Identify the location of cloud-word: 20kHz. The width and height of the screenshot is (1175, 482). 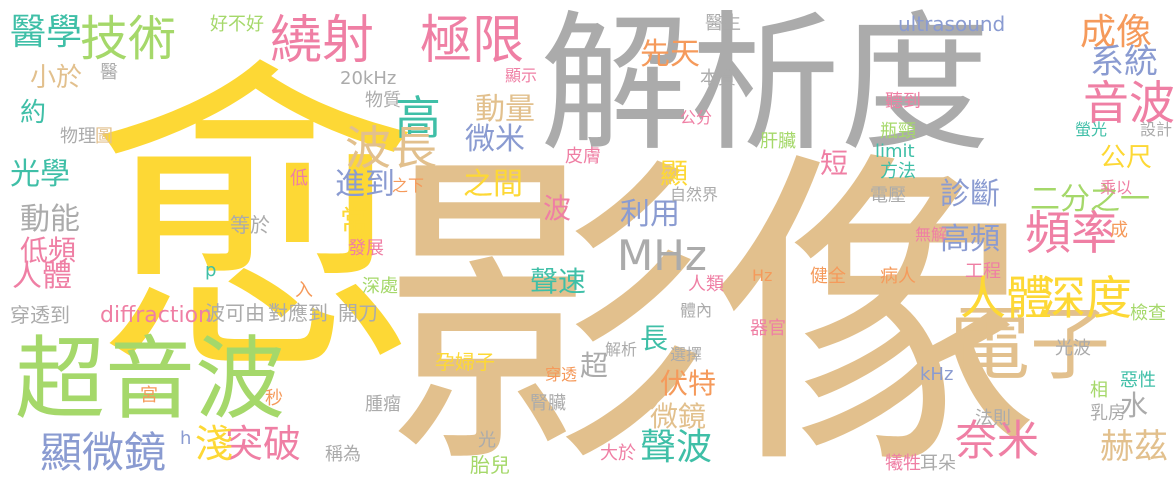
(368, 78).